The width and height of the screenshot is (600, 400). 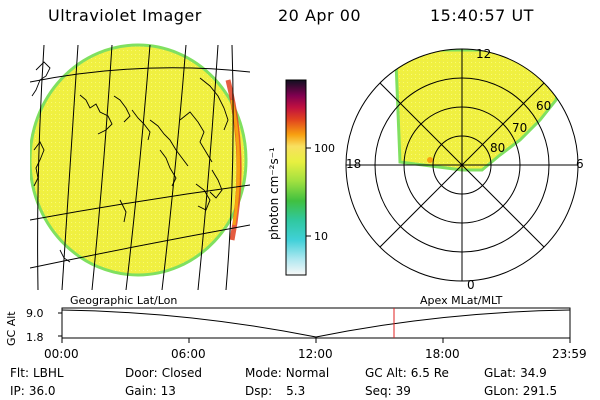 What do you see at coordinates (125, 15) in the screenshot?
I see `app-title: Ultraviolet Imager` at bounding box center [125, 15].